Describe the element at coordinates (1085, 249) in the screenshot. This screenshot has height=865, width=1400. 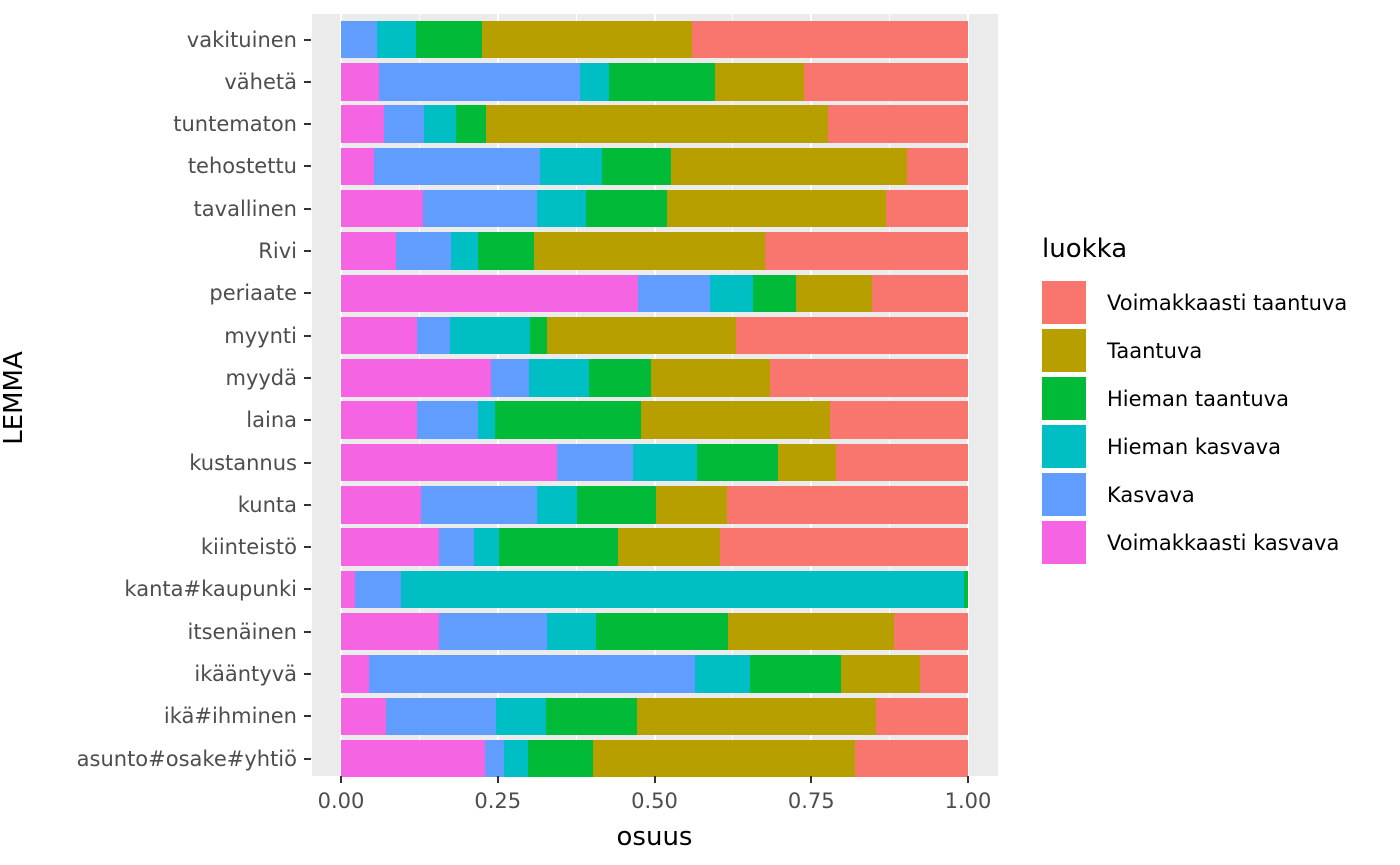
I see `legend-title: luokka` at that location.